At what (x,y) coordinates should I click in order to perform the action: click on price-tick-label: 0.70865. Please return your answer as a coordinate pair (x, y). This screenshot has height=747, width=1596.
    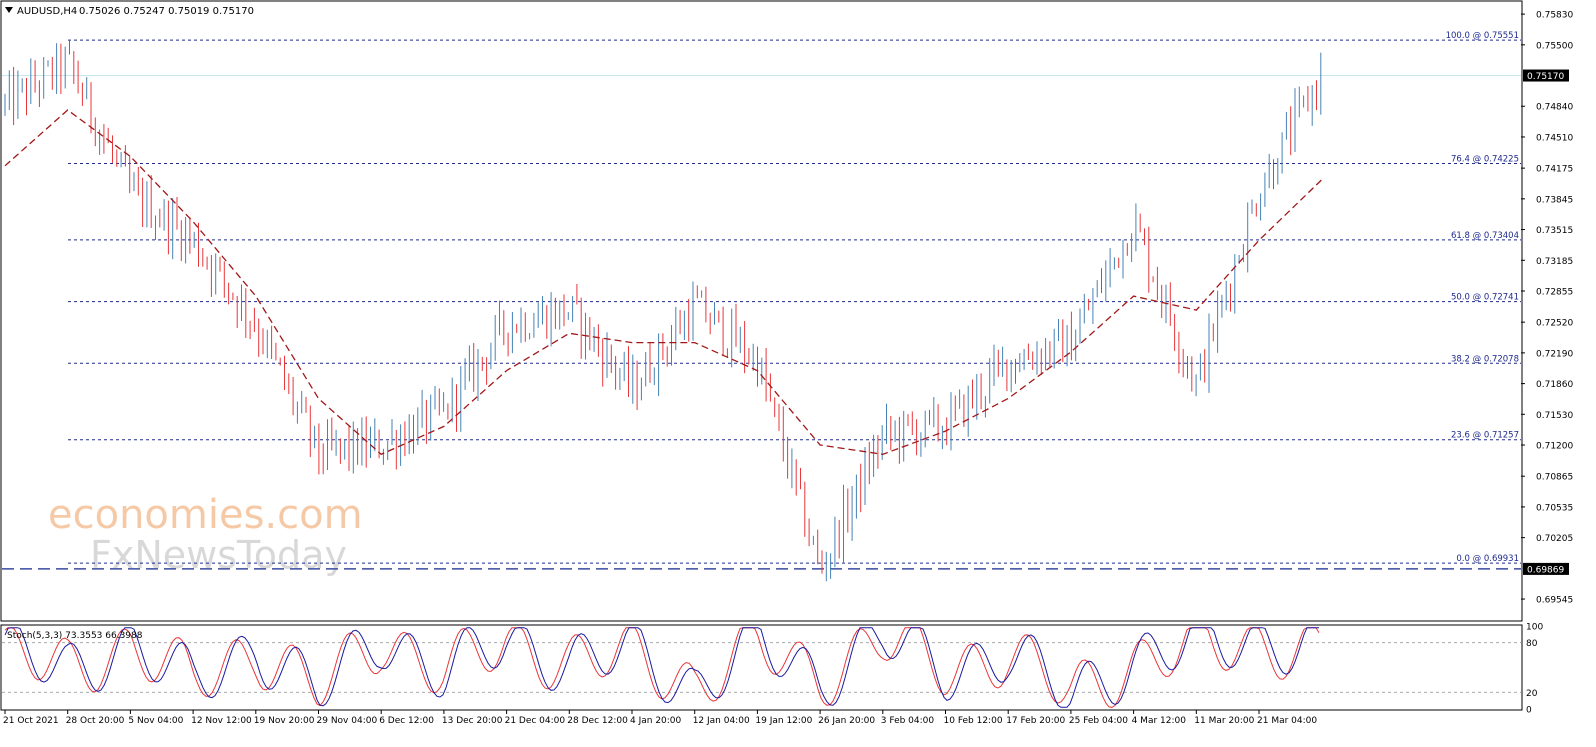
    Looking at the image, I should click on (1554, 478).